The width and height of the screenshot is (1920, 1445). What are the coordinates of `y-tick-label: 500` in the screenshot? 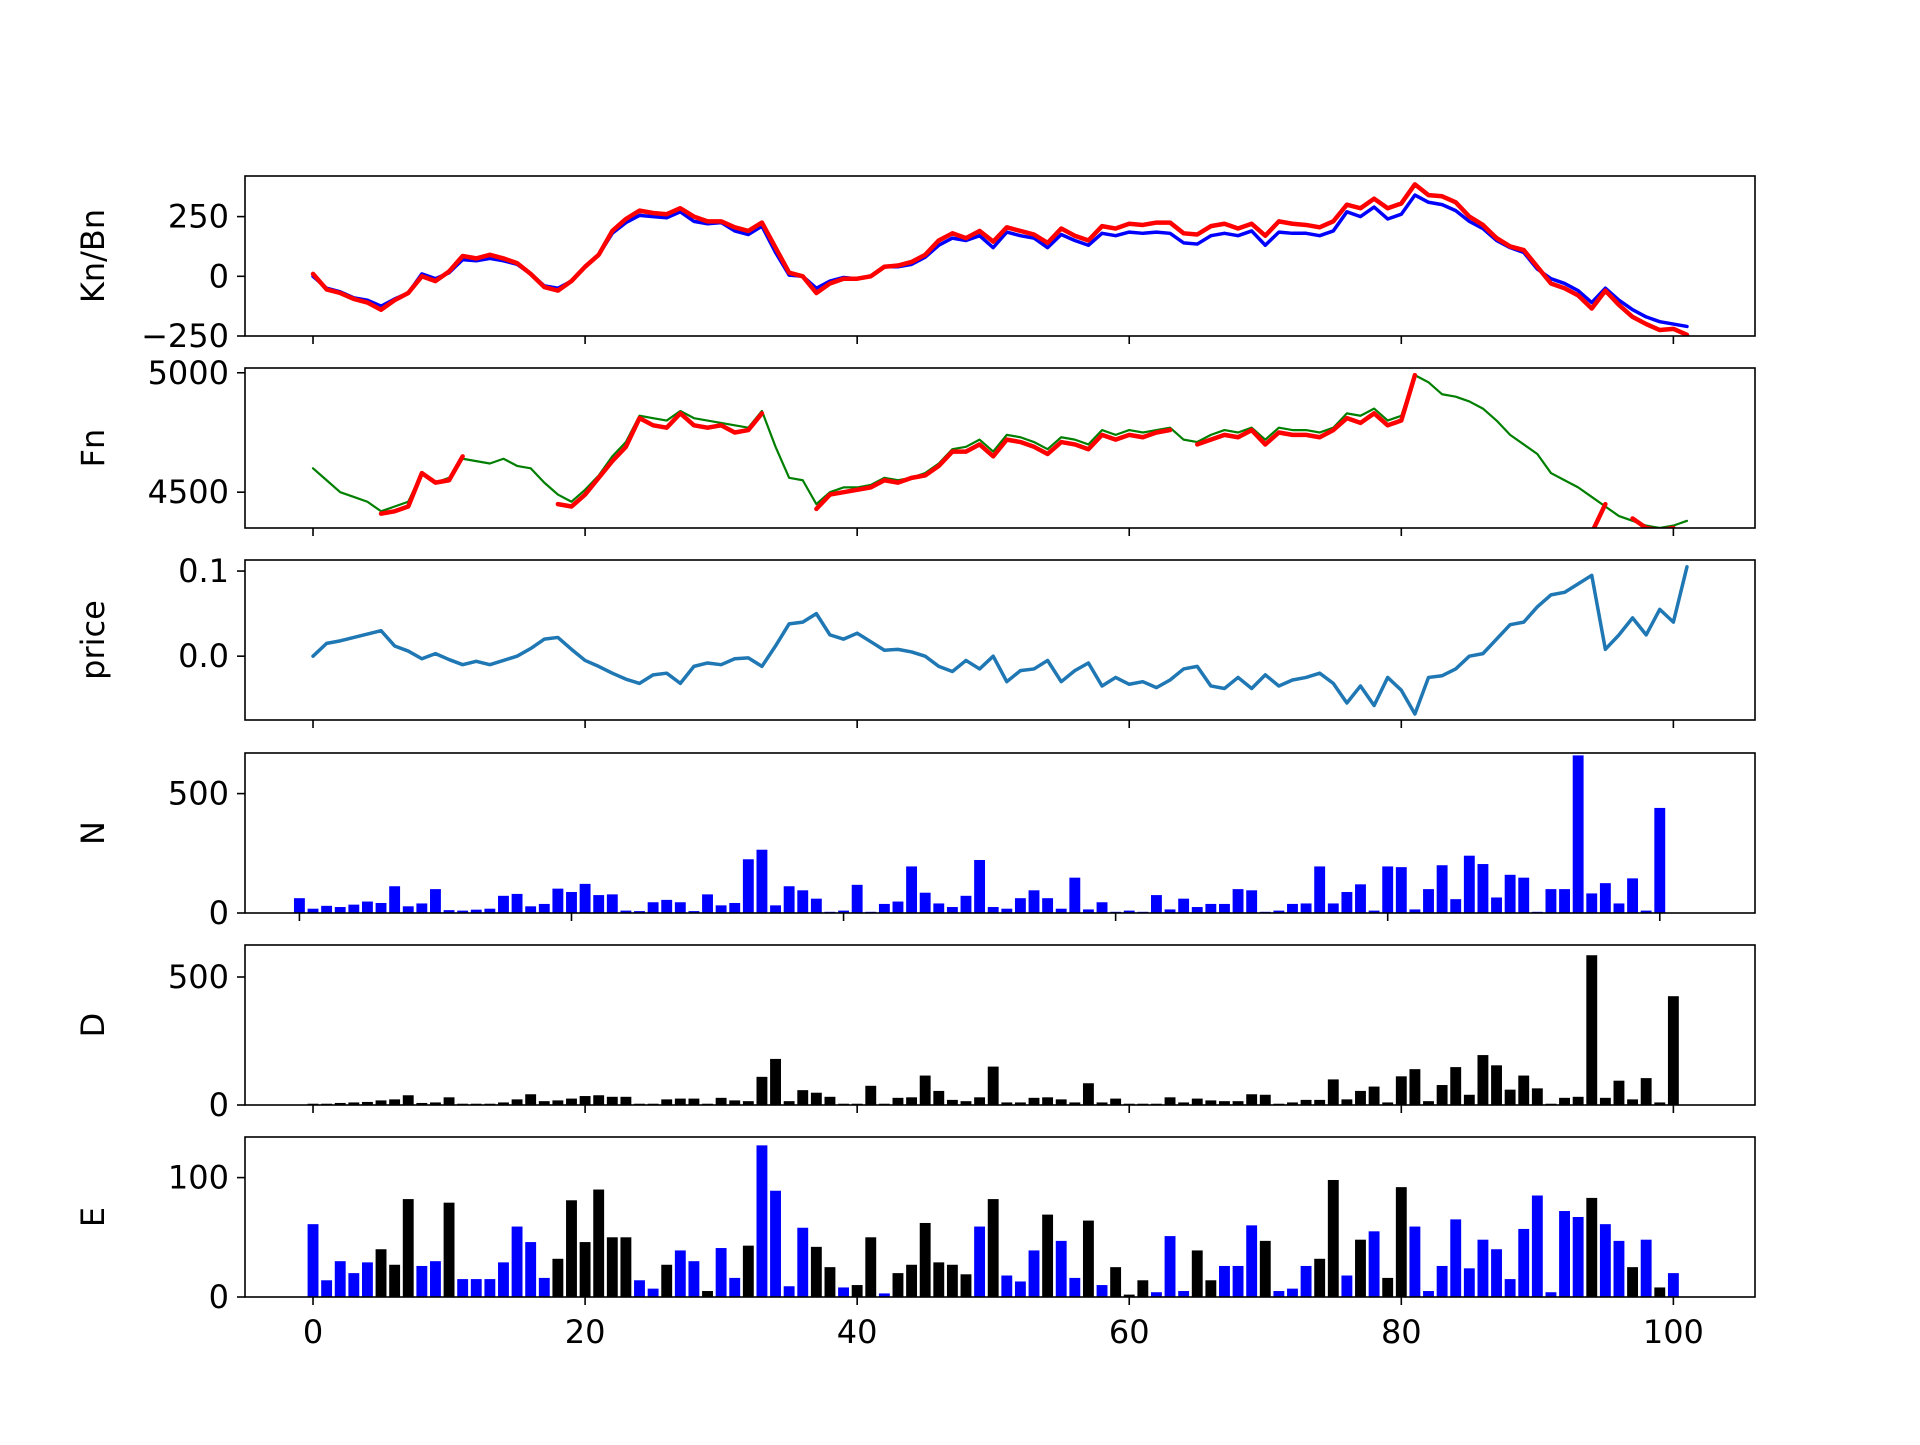 It's located at (198, 977).